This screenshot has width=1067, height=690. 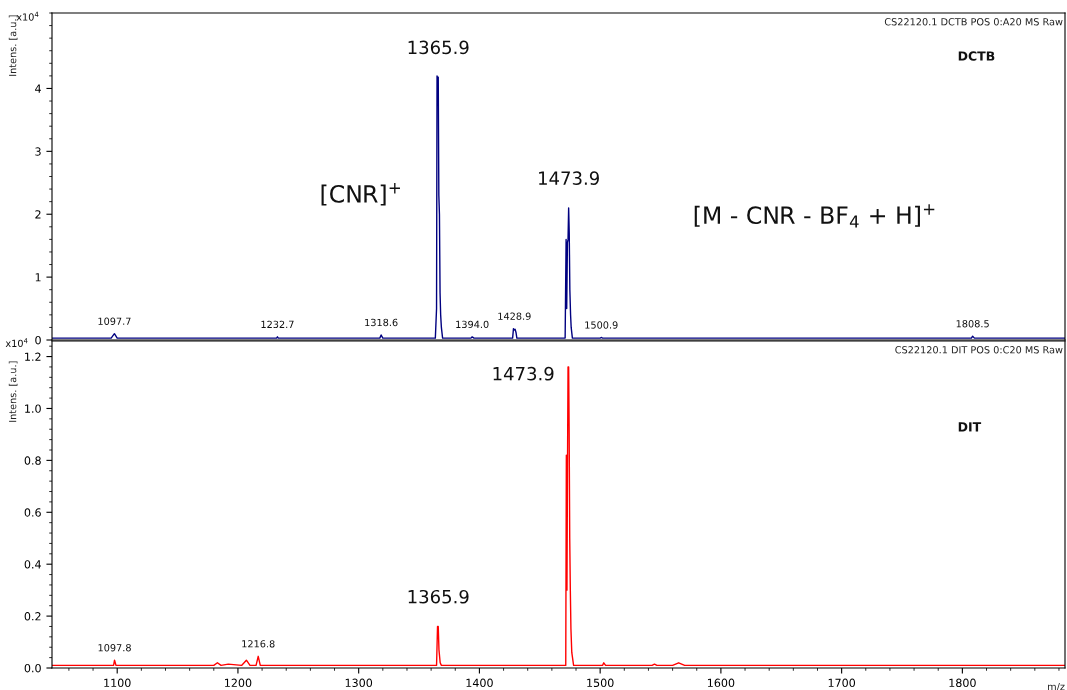 What do you see at coordinates (514, 316) in the screenshot?
I see `annotation: 1428.9` at bounding box center [514, 316].